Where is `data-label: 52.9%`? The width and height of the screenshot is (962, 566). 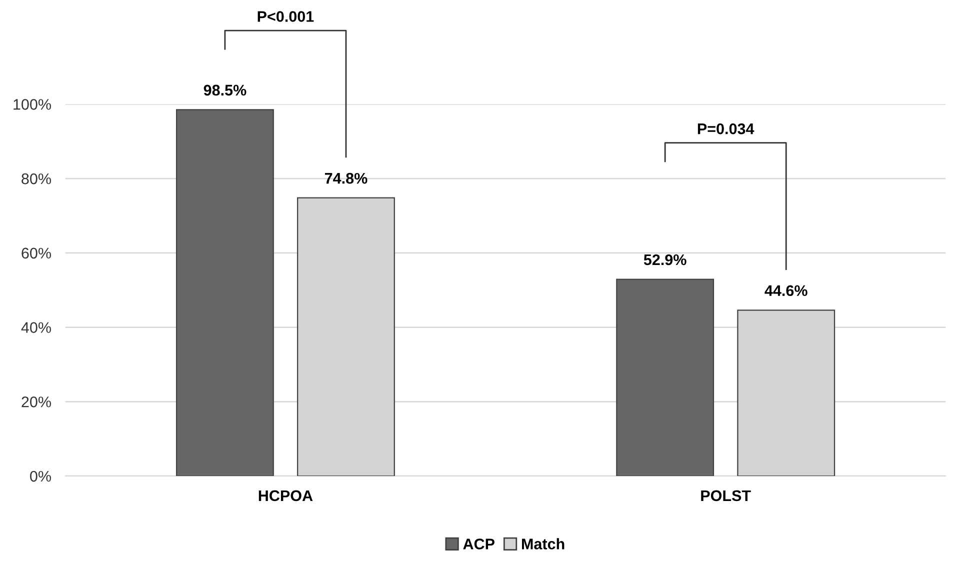 data-label: 52.9% is located at coordinates (665, 260).